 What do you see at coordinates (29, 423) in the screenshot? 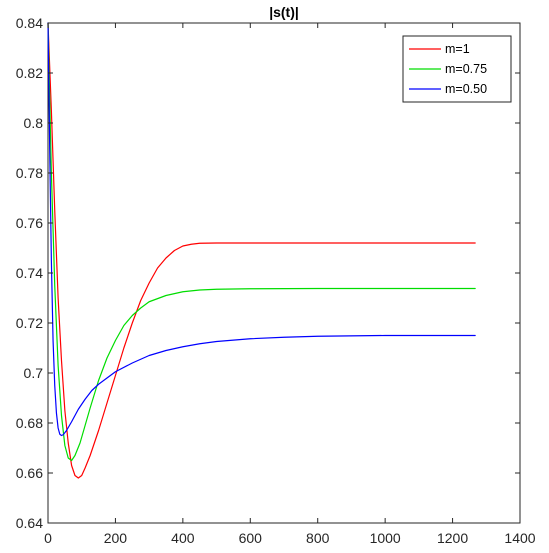
I see `y-tick-label: 0.68` at bounding box center [29, 423].